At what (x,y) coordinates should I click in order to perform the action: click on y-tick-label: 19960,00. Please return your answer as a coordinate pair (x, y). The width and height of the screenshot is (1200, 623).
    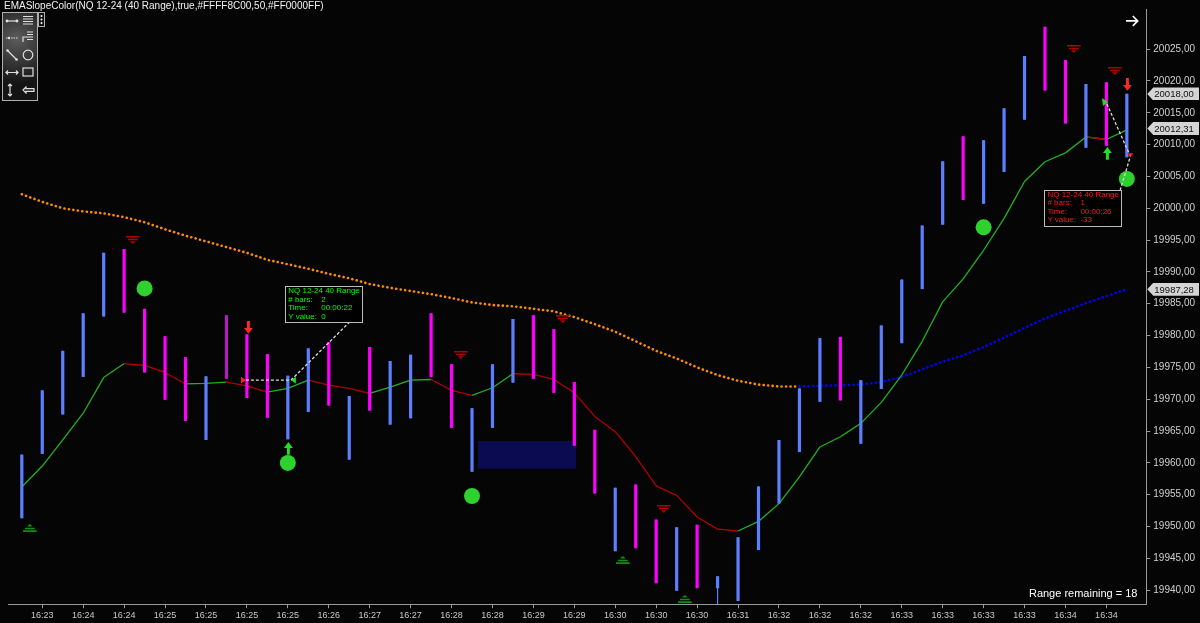
    Looking at the image, I should click on (1174, 462).